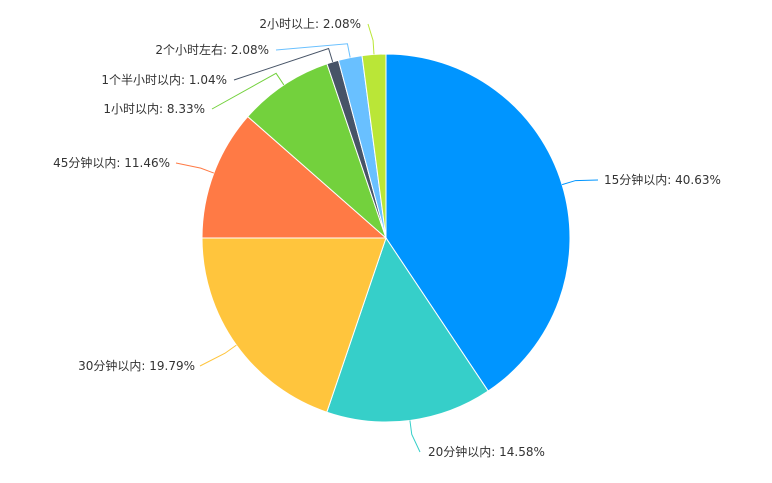 This screenshot has width=772, height=483. What do you see at coordinates (164, 80) in the screenshot?
I see `slice-label-6: 1个半小时以内: 1.04%` at bounding box center [164, 80].